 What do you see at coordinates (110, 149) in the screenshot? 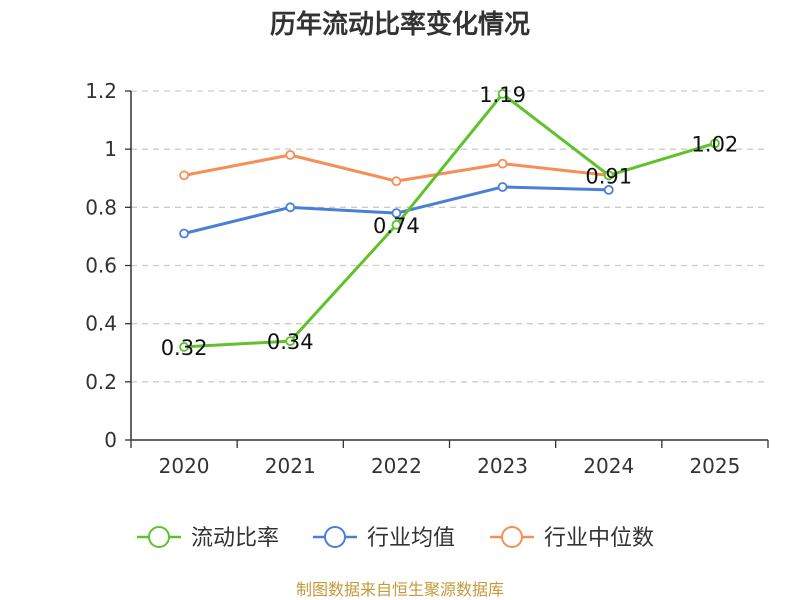
I see `y-tick-label: 1` at bounding box center [110, 149].